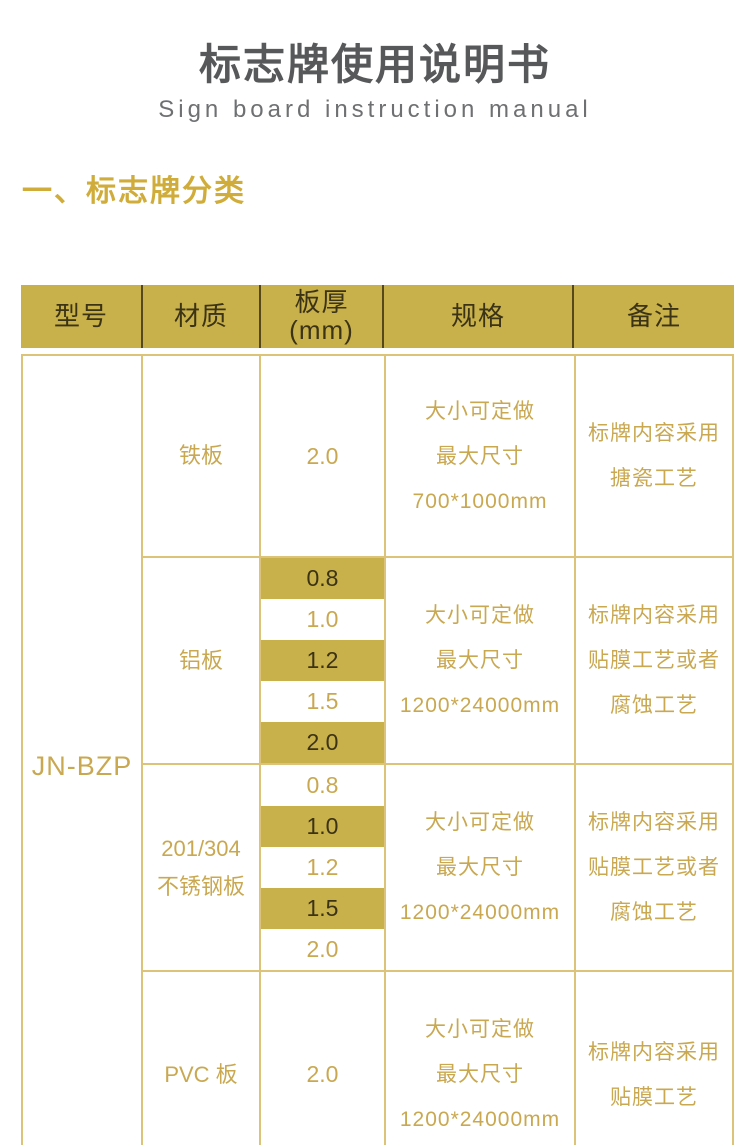  What do you see at coordinates (202, 867) in the screenshot?
I see `material-cell: 201/304 不锈钢板` at bounding box center [202, 867].